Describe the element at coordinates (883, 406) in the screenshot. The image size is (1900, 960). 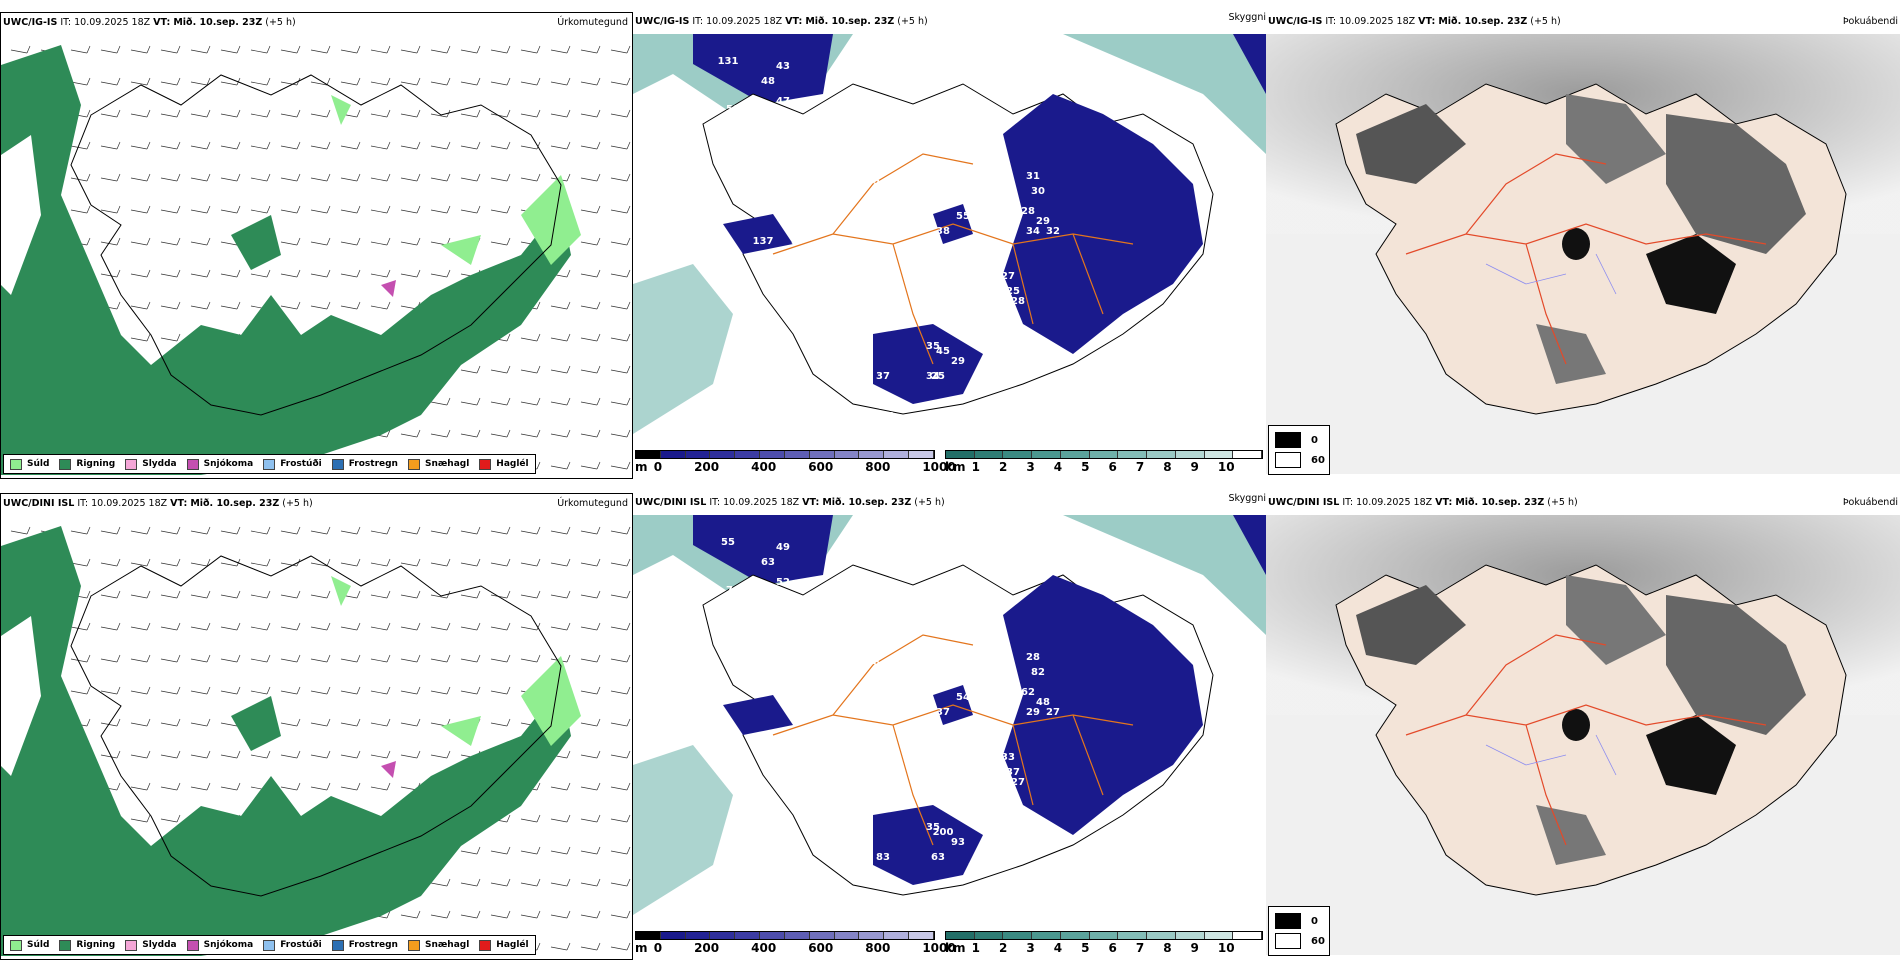
I see `cloud-base-label: 48` at that location.